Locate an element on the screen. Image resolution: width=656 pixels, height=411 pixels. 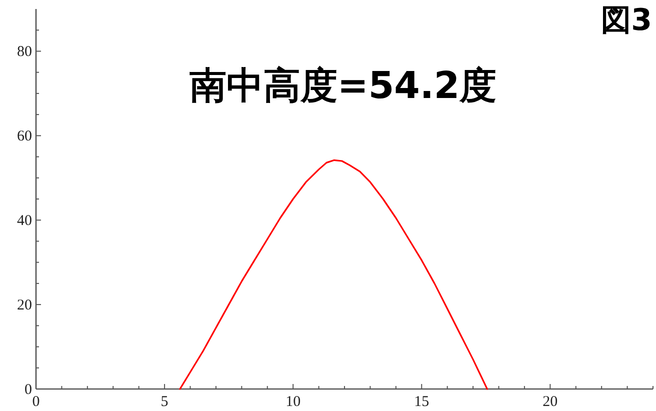
y-tick-label: 40 is located at coordinates (24, 221).